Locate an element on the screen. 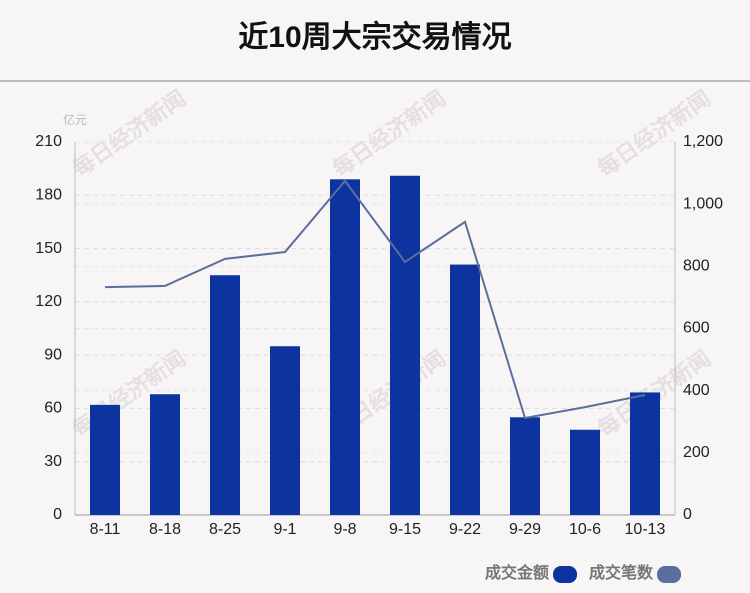  y2-tick-label: 0 is located at coordinates (687, 514).